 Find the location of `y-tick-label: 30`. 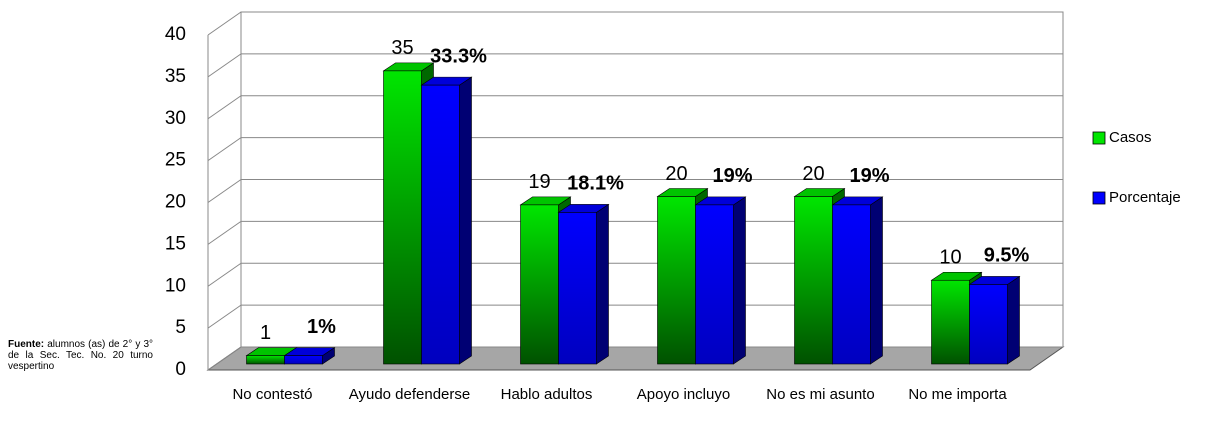

y-tick-label: 30 is located at coordinates (175, 118).